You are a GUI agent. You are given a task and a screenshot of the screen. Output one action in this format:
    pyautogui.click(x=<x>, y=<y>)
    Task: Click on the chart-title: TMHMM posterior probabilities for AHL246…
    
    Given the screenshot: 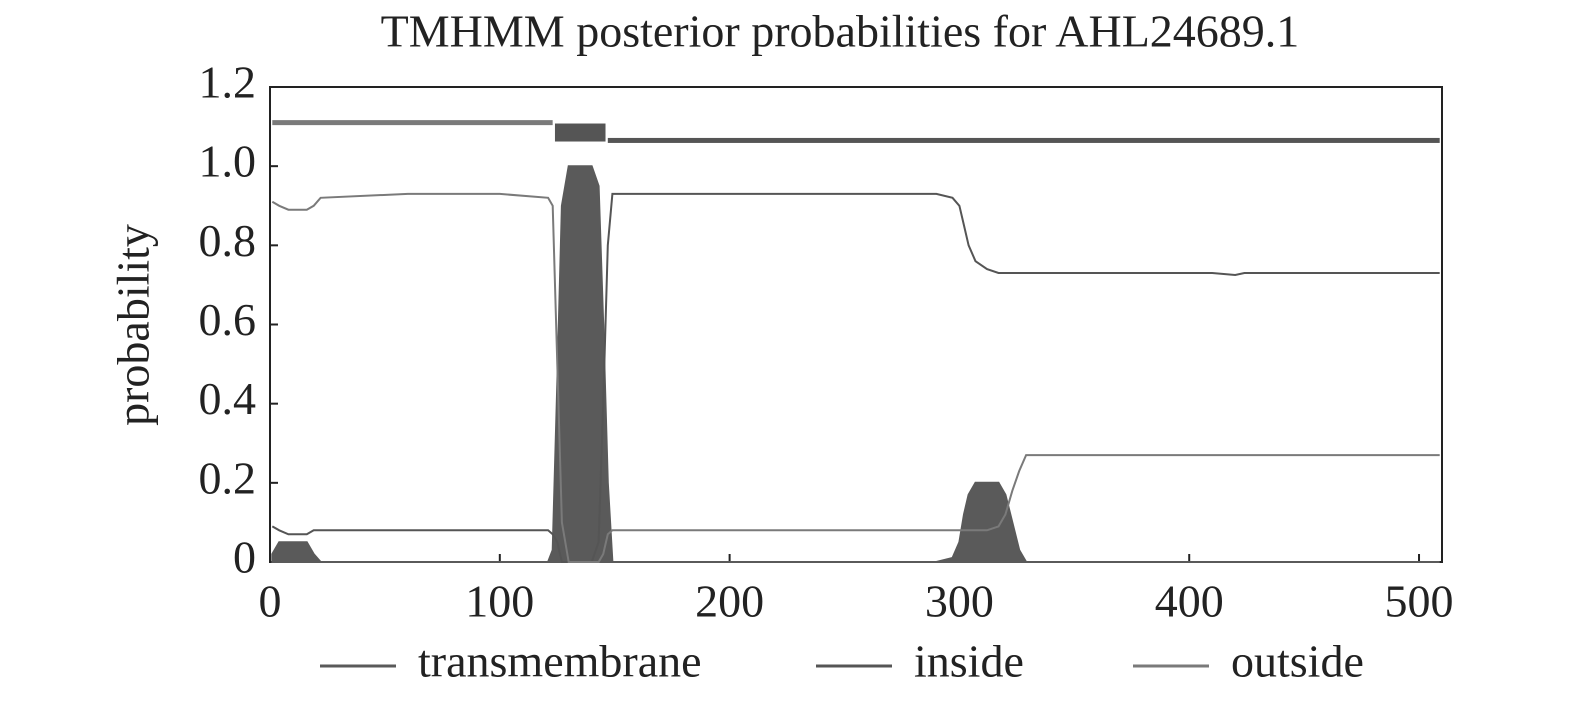 What is the action you would take?
    pyautogui.click(x=840, y=31)
    